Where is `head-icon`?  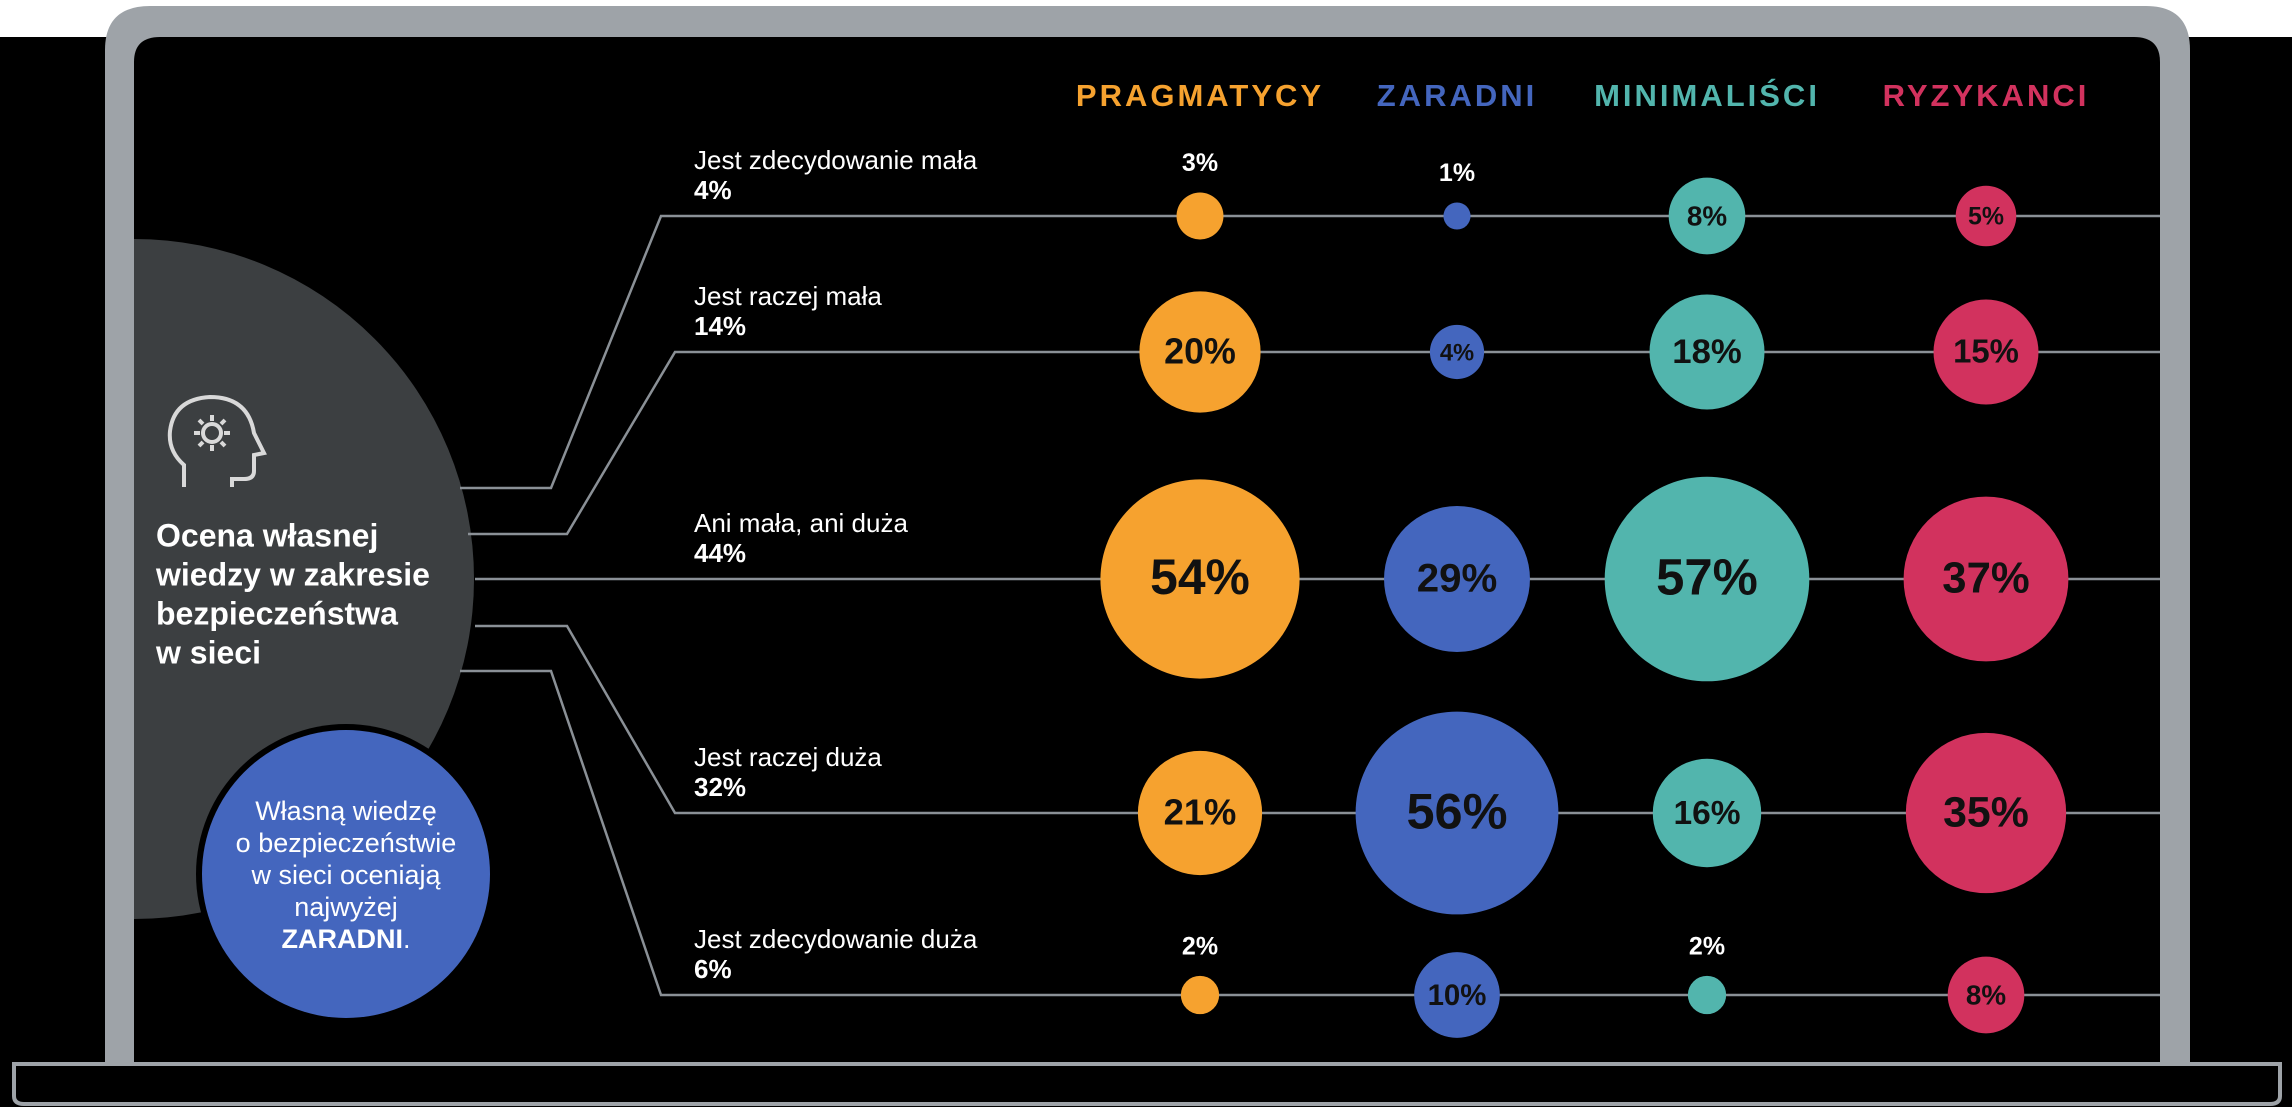
head-icon is located at coordinates (217, 440).